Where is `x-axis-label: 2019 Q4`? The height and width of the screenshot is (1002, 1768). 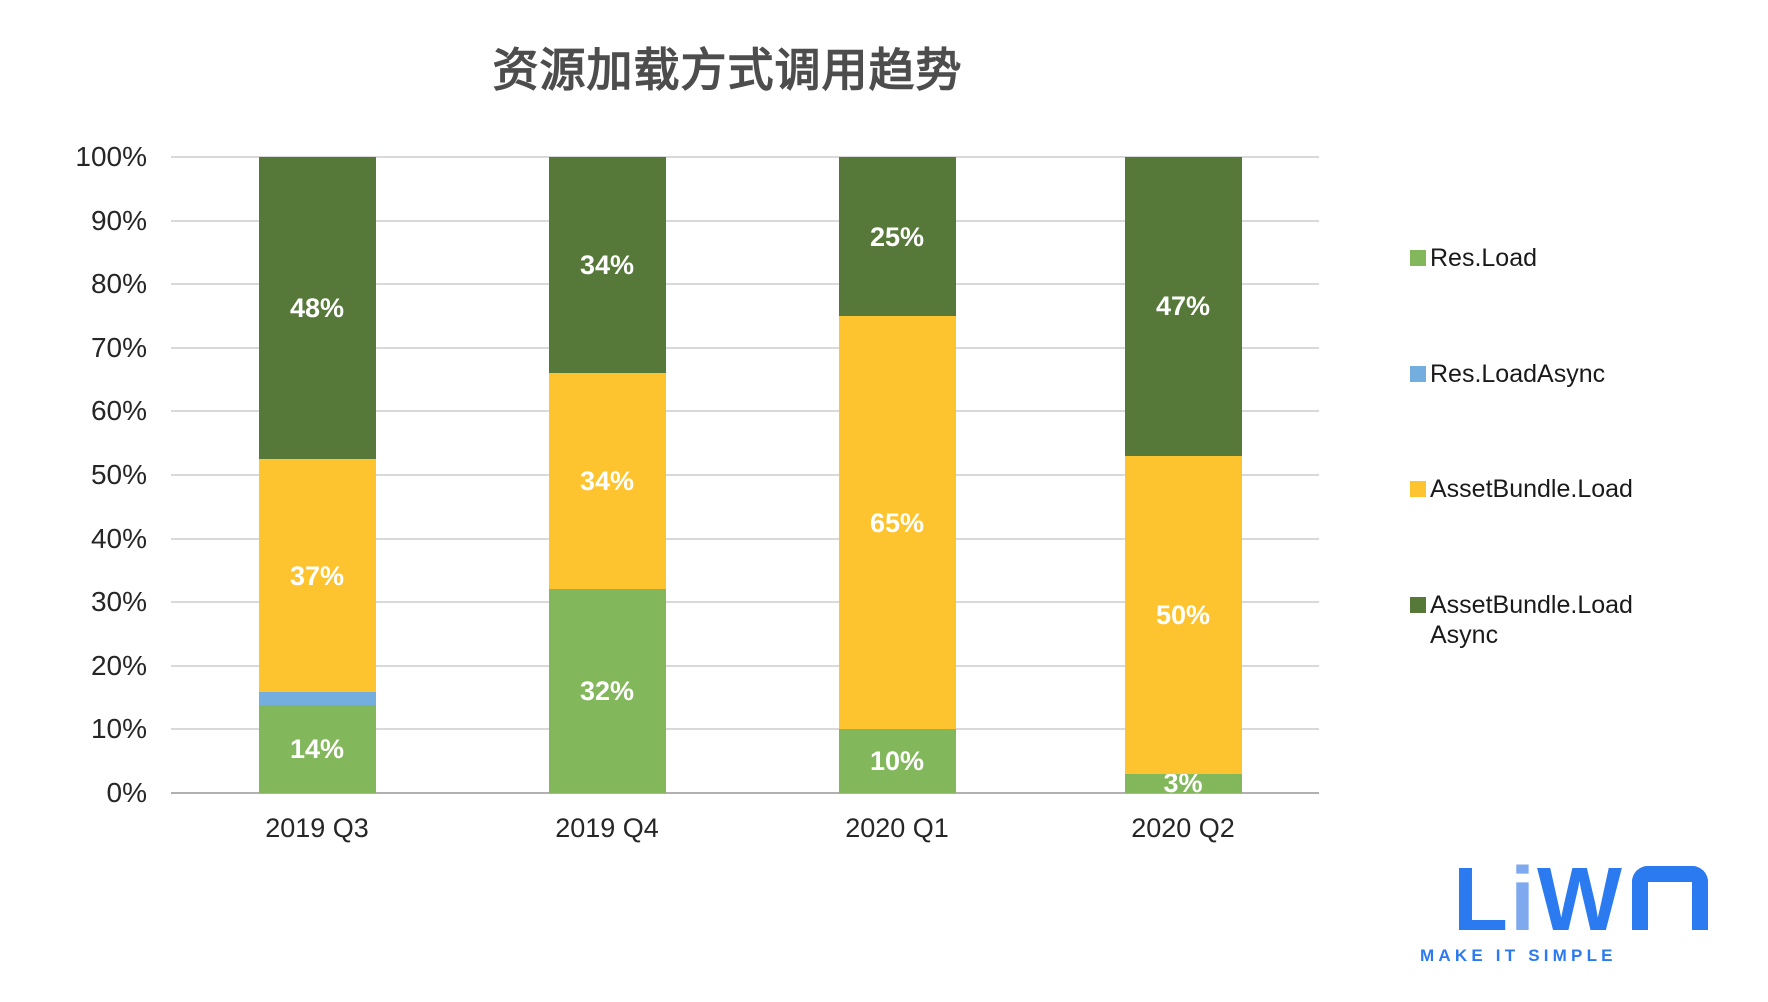
x-axis-label: 2019 Q4 is located at coordinates (607, 828).